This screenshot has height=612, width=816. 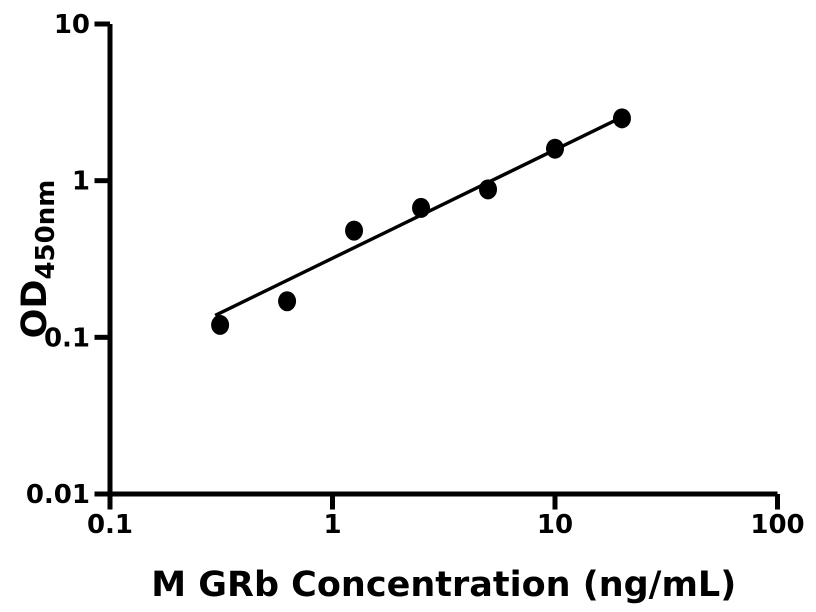 I want to click on y-axis-title-main: OD, so click(x=35, y=309).